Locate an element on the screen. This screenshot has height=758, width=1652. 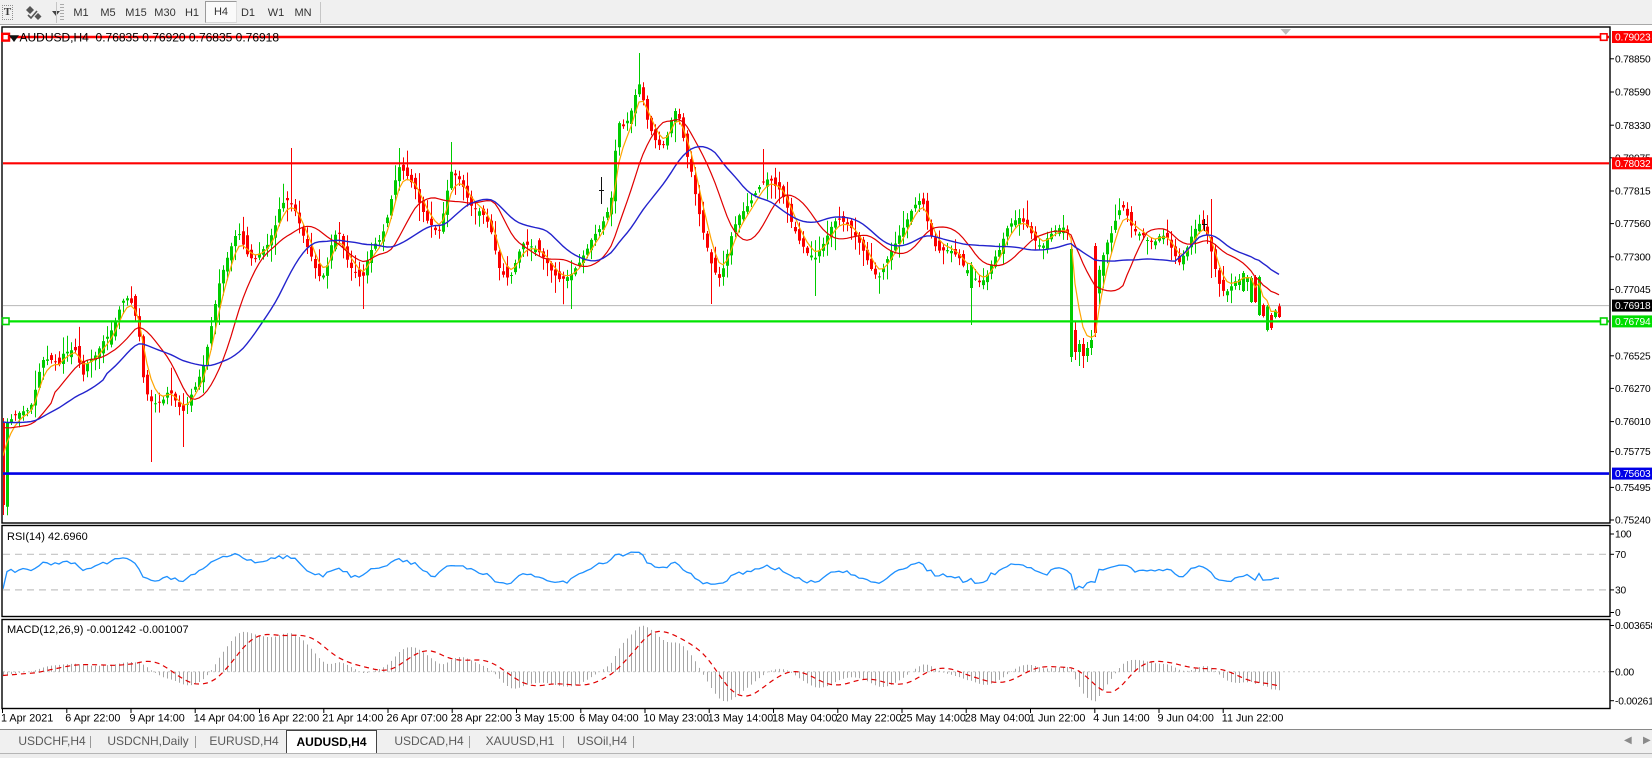
svg-text: RSI(14) 42.6960 is located at coordinates (47, 537).